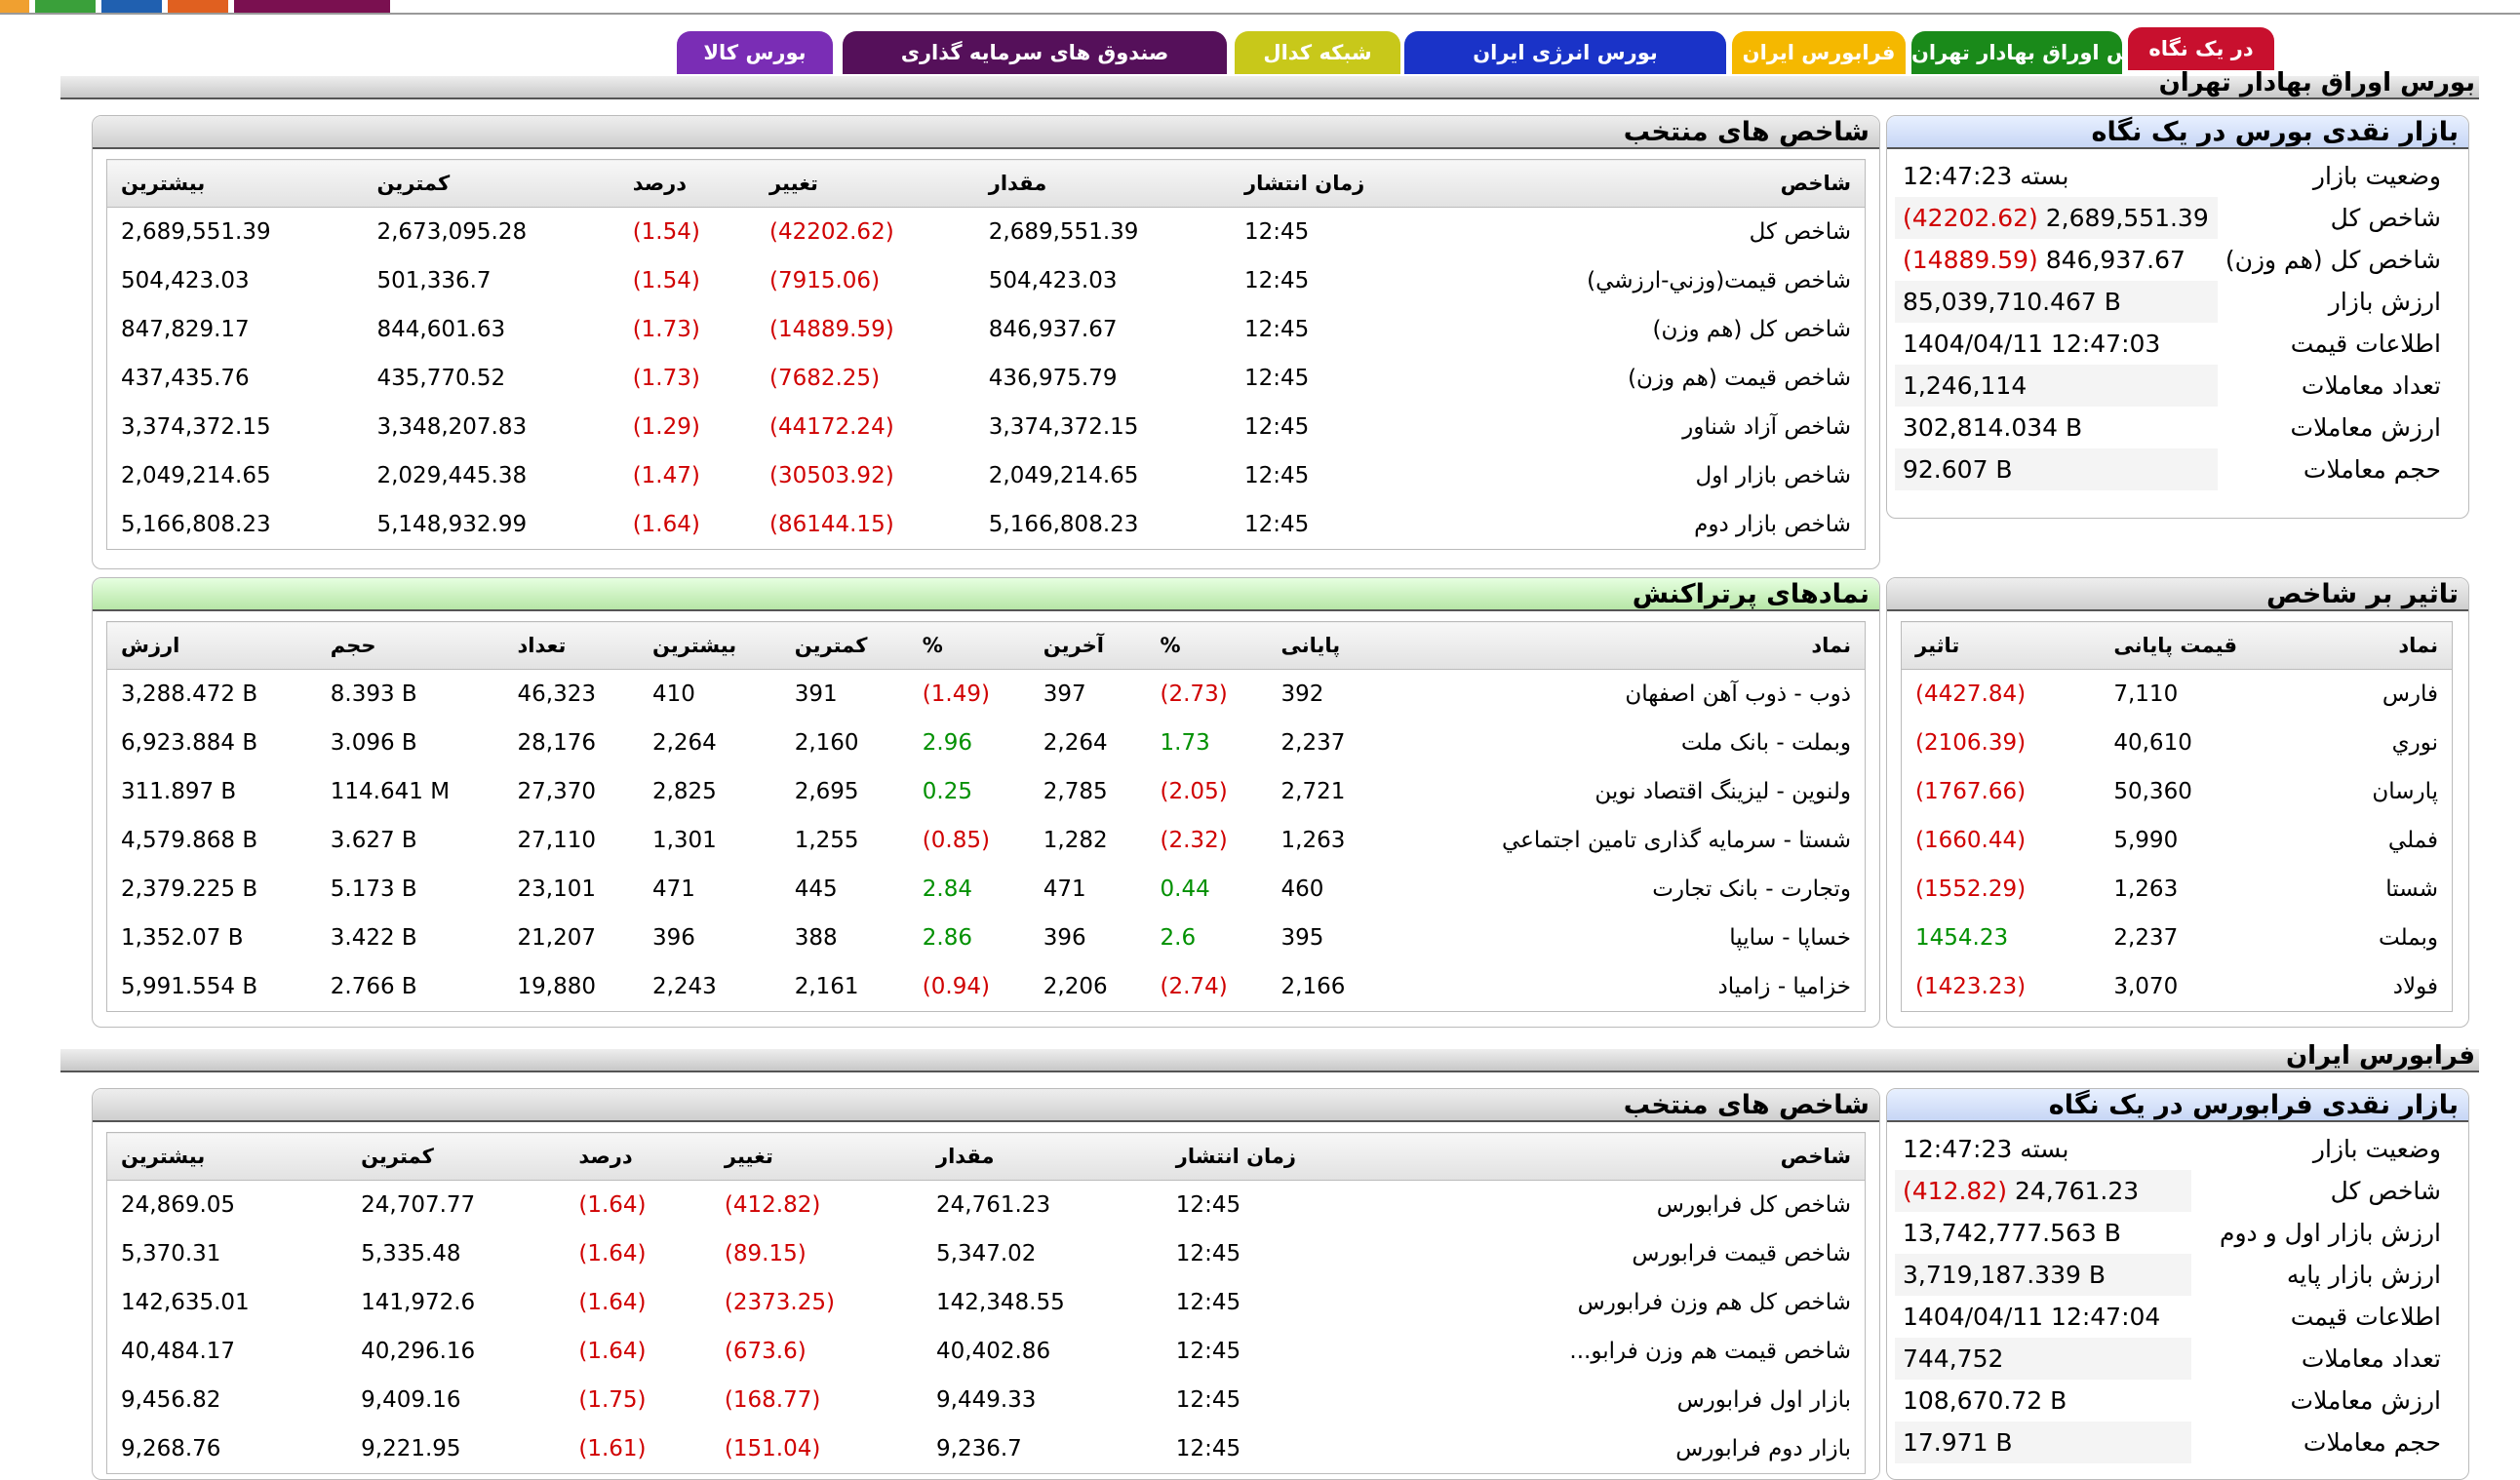  What do you see at coordinates (2414, 743) in the screenshot?
I see `row-name: نوري` at bounding box center [2414, 743].